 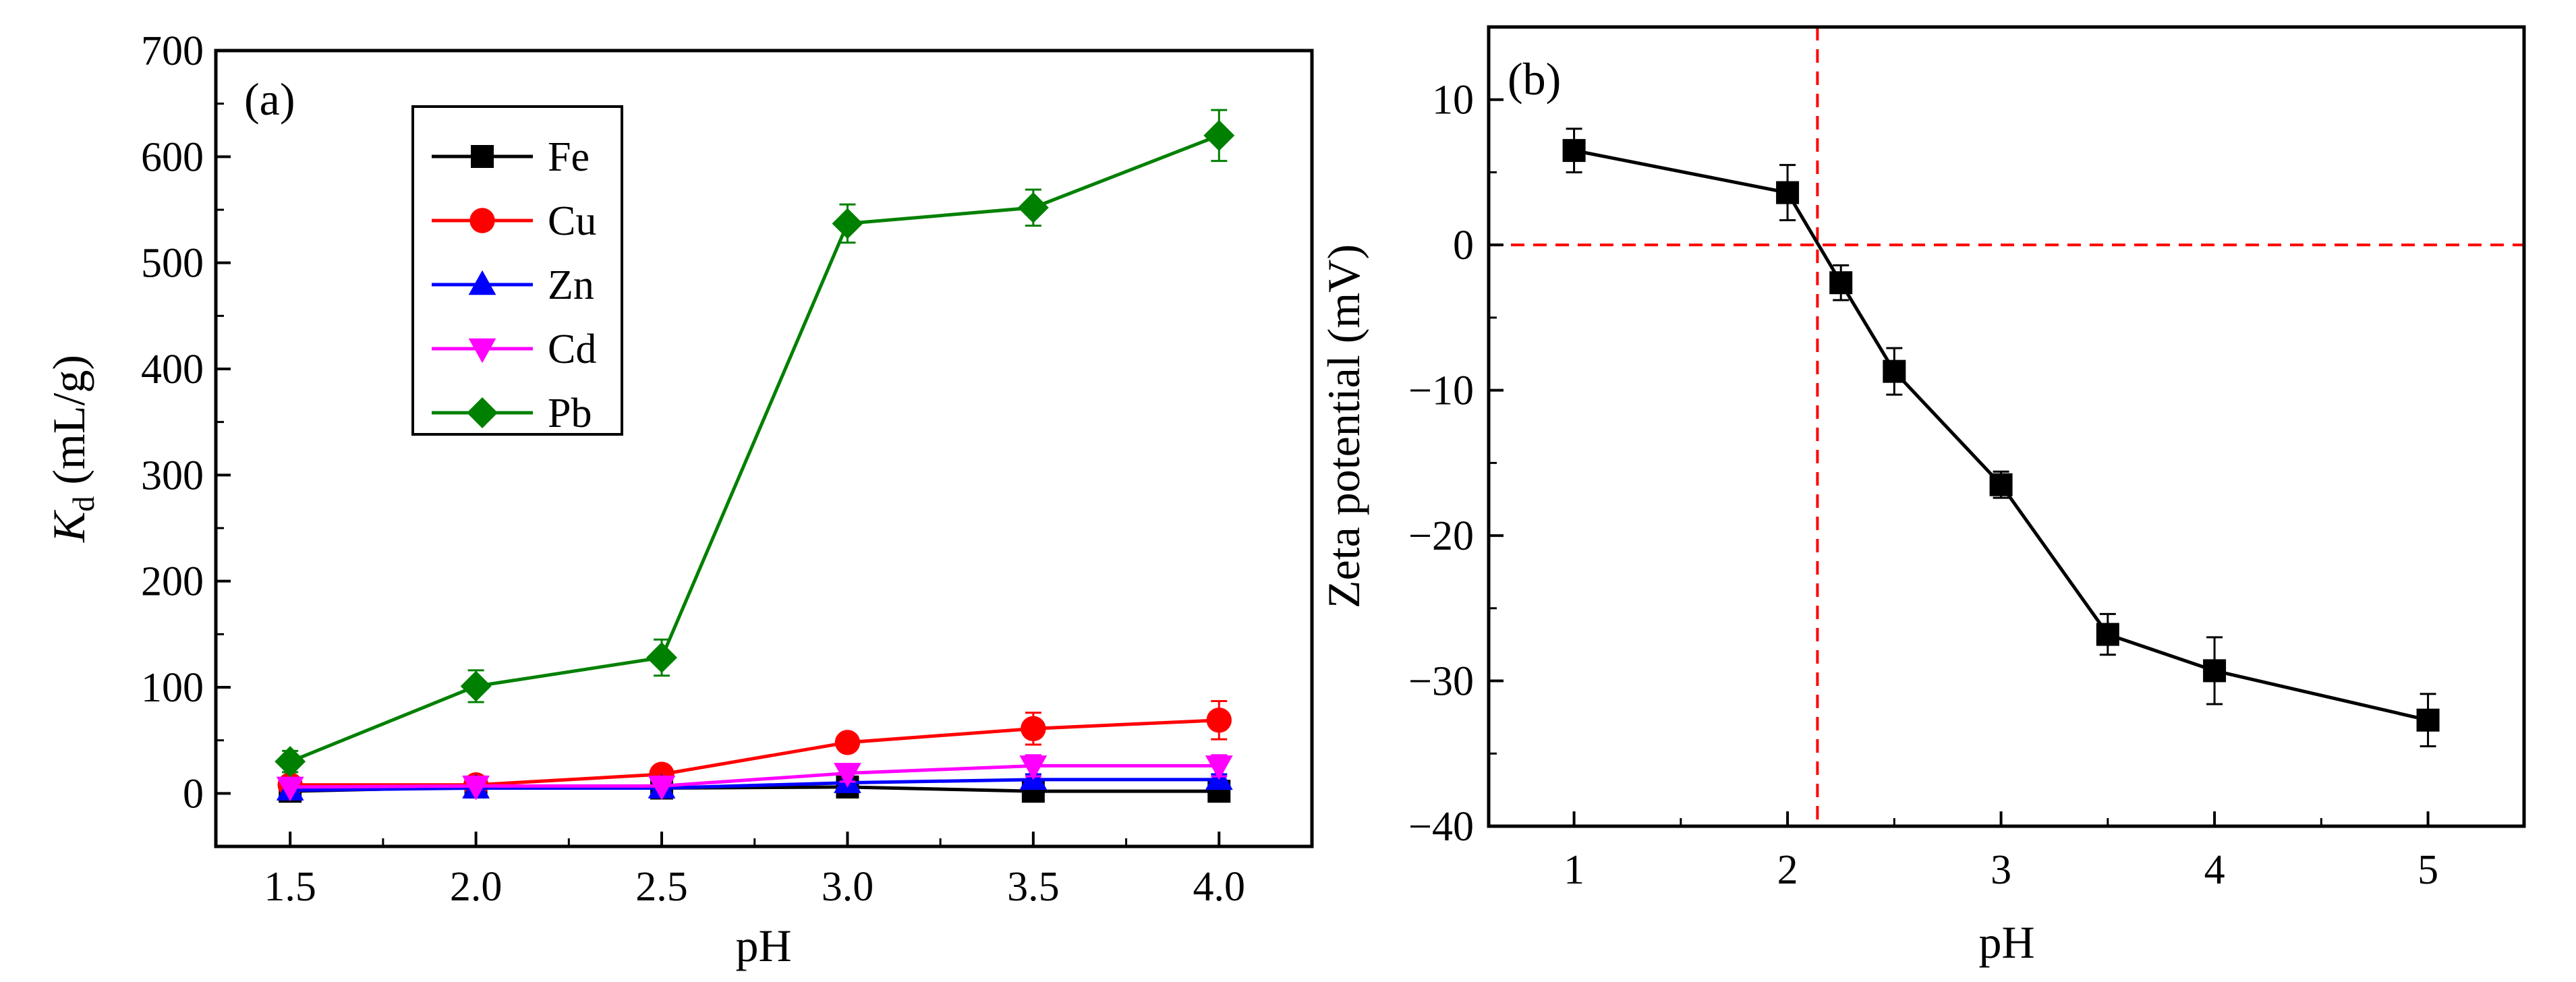 I want to click on x-tick-label: 5, so click(x=2427, y=870).